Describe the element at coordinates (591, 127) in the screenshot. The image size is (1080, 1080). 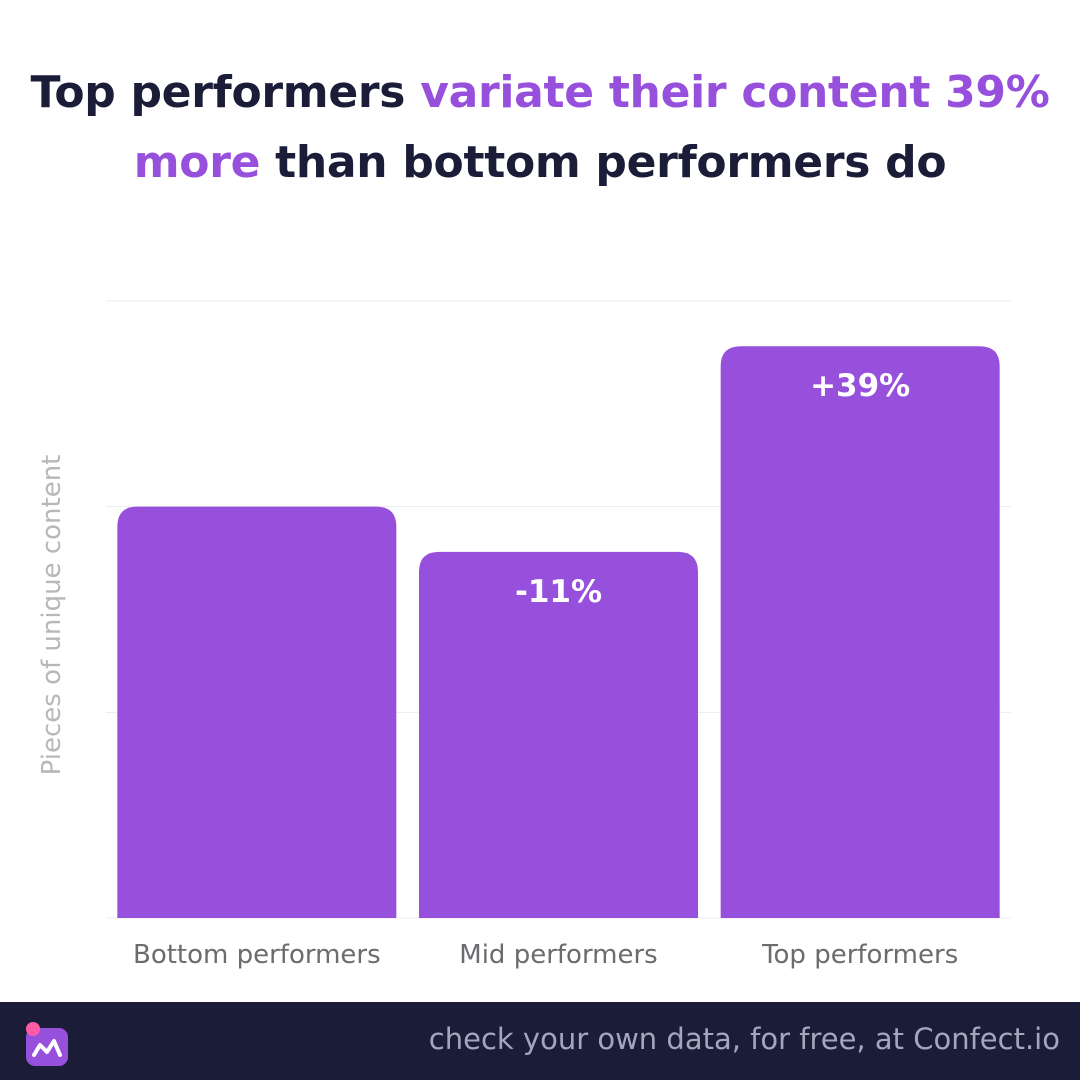
I see `title-highlight: variate their content 39% more` at that location.